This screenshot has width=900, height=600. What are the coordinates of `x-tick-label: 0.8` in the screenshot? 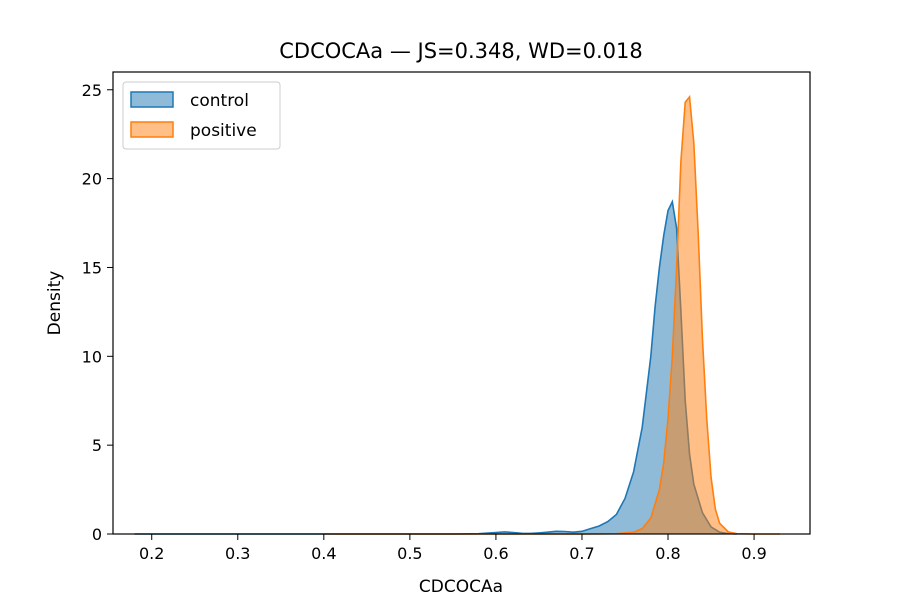 It's located at (667, 553).